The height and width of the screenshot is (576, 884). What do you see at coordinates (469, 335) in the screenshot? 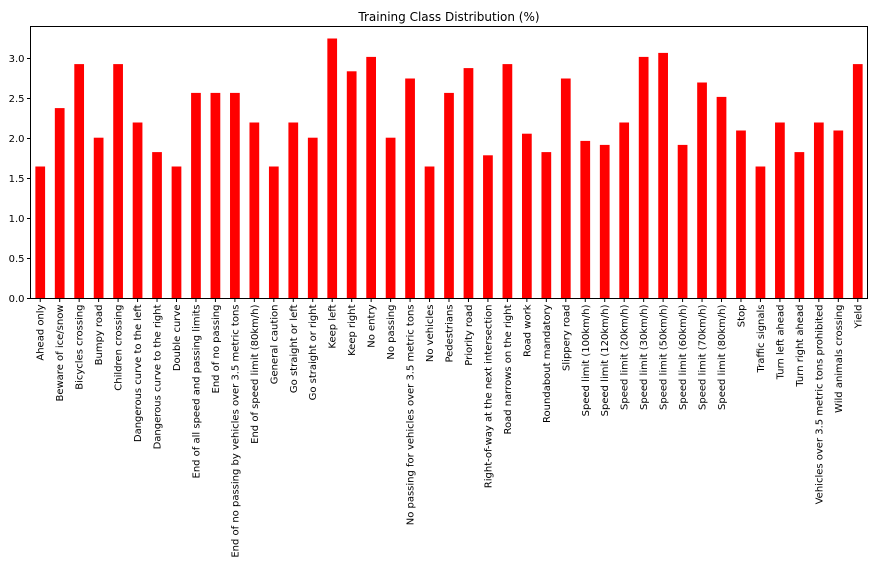
I see `x-tick-label: Priority road` at bounding box center [469, 335].